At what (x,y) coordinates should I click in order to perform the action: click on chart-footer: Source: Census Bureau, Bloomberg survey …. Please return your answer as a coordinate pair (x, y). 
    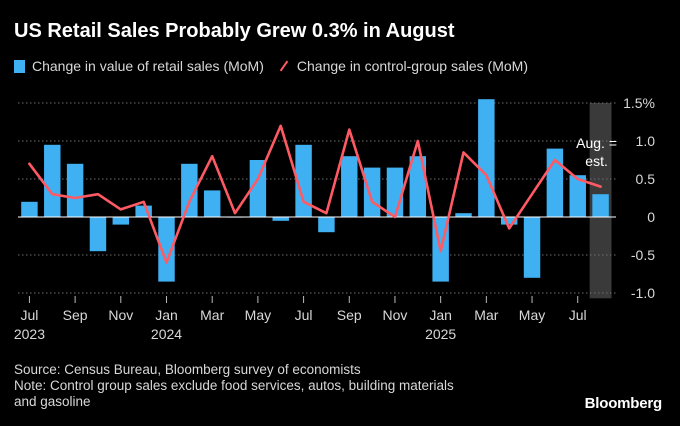
    Looking at the image, I should click on (234, 386).